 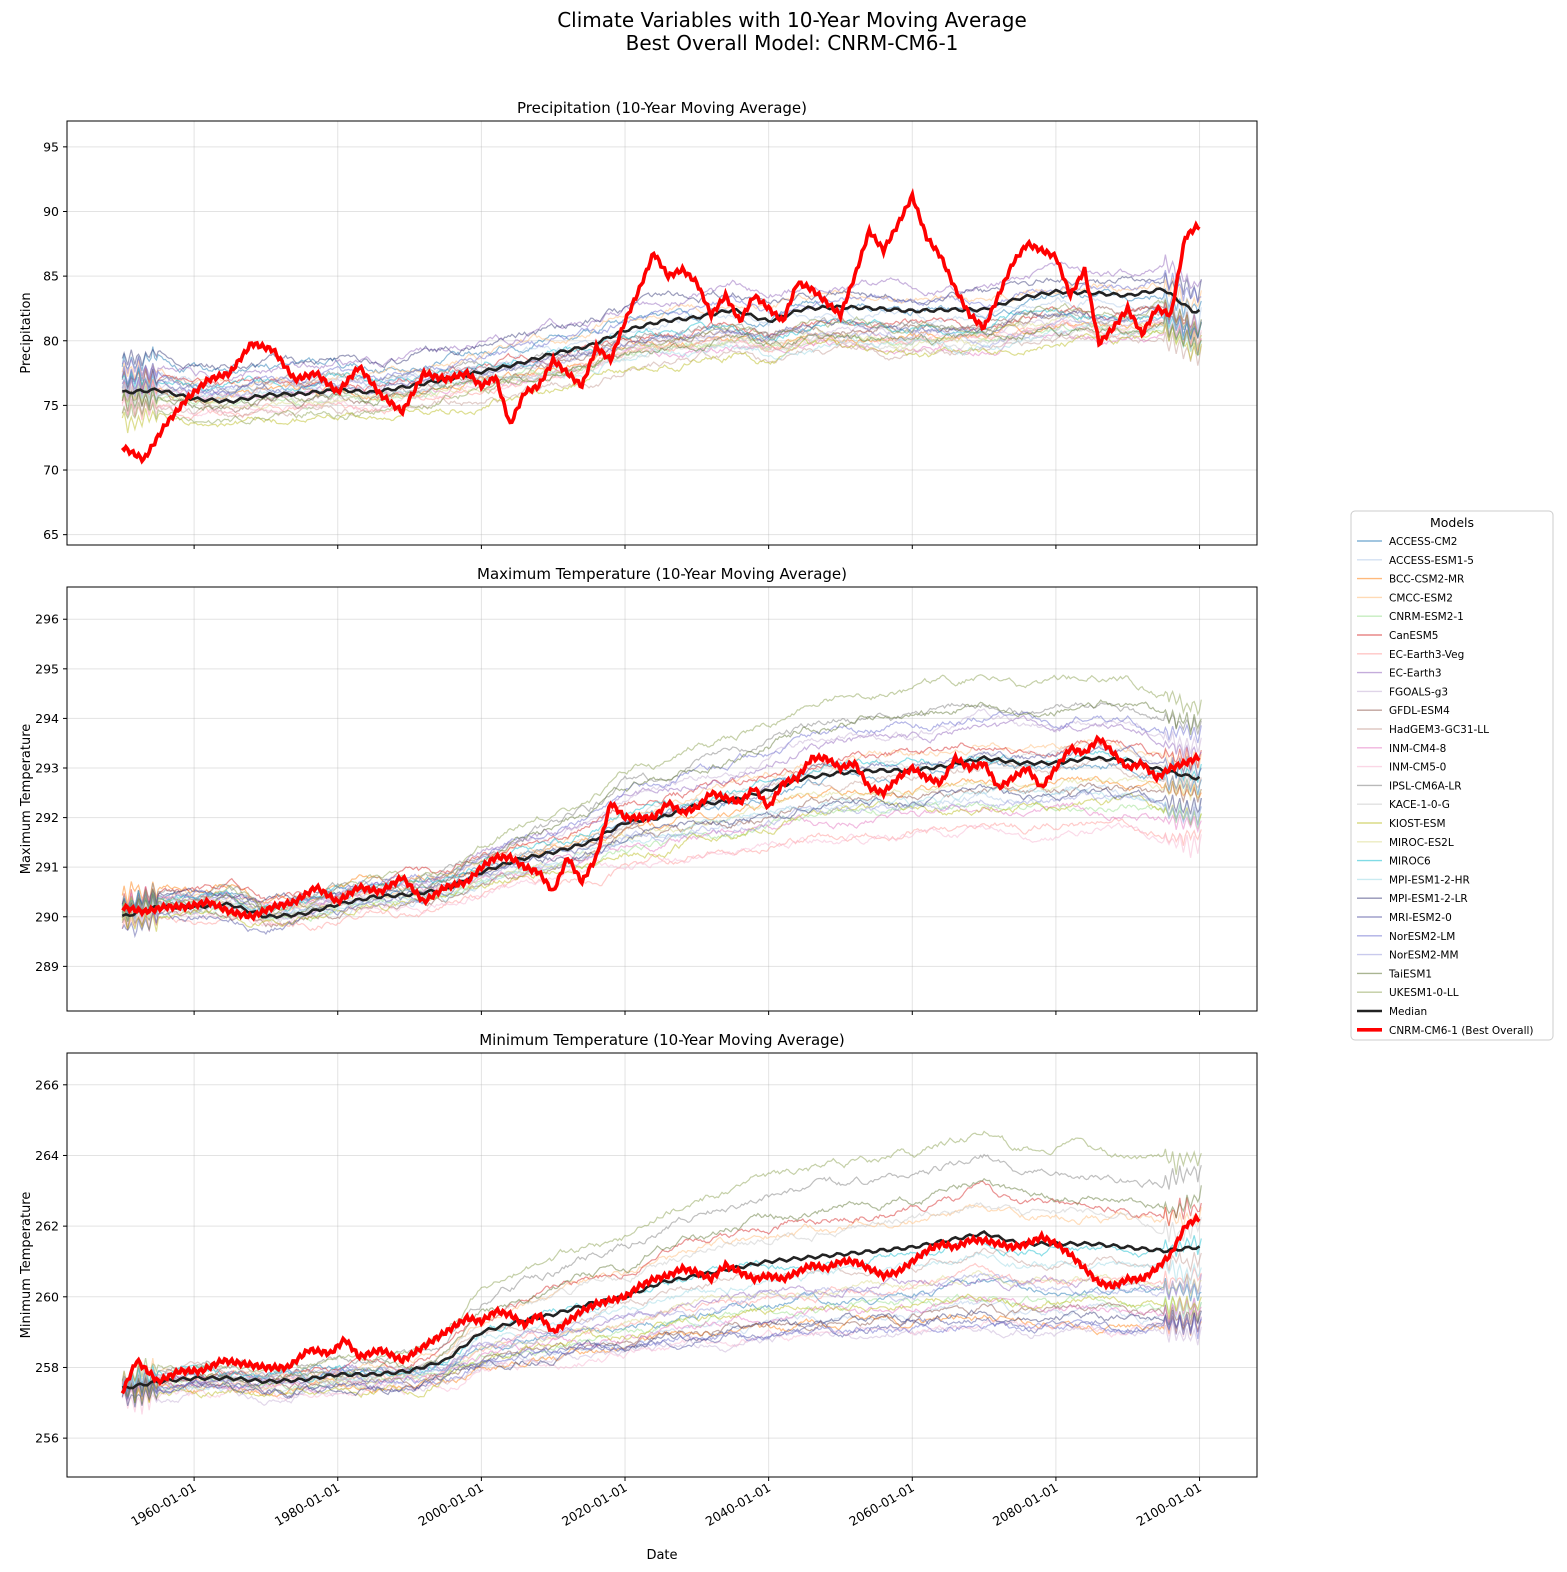 What do you see at coordinates (1410, 862) in the screenshot?
I see `legend-entry-label: MIROC6` at bounding box center [1410, 862].